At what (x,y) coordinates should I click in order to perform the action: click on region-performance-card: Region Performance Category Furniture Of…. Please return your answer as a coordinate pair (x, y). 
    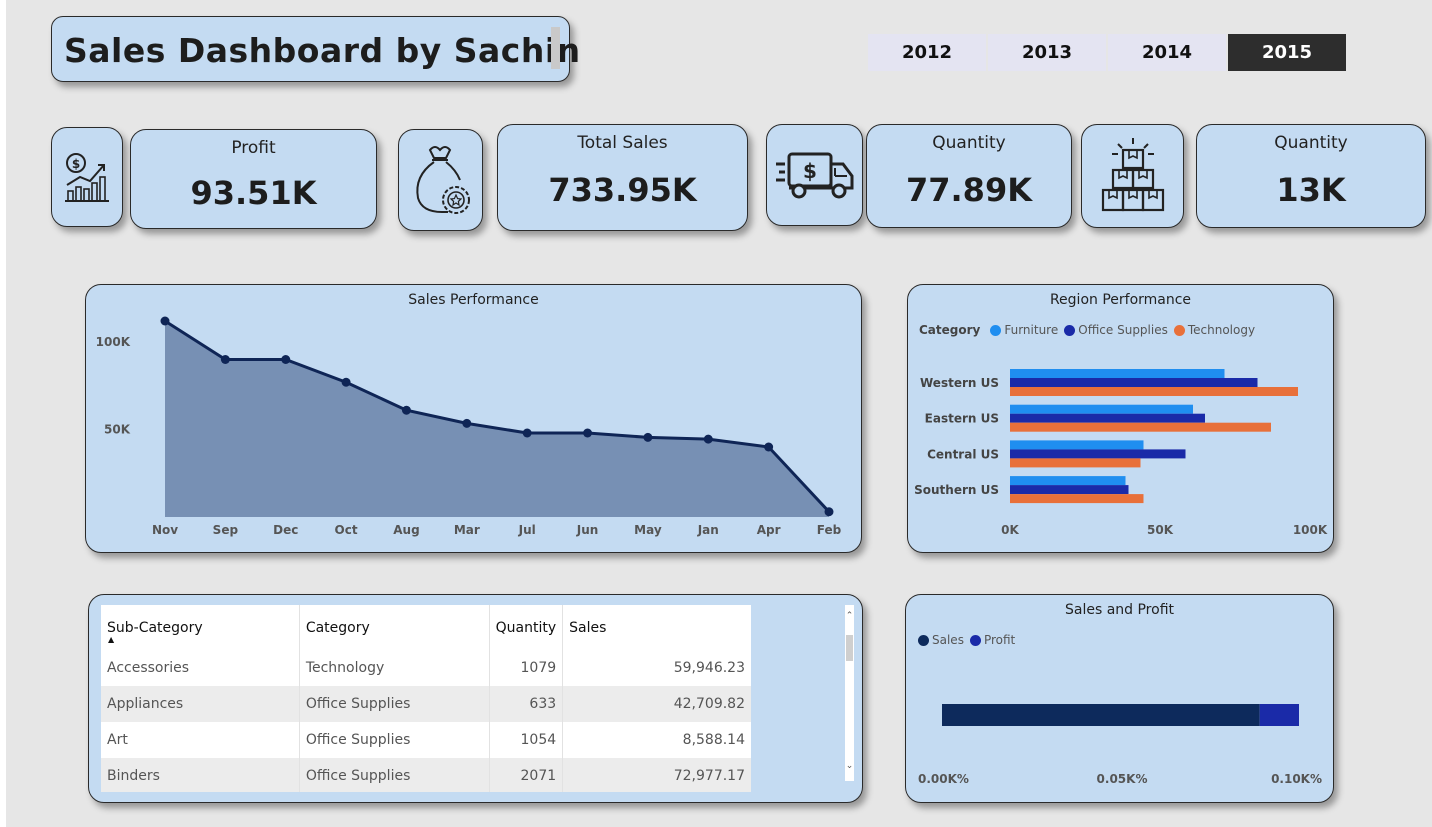
    Looking at the image, I should click on (1120, 418).